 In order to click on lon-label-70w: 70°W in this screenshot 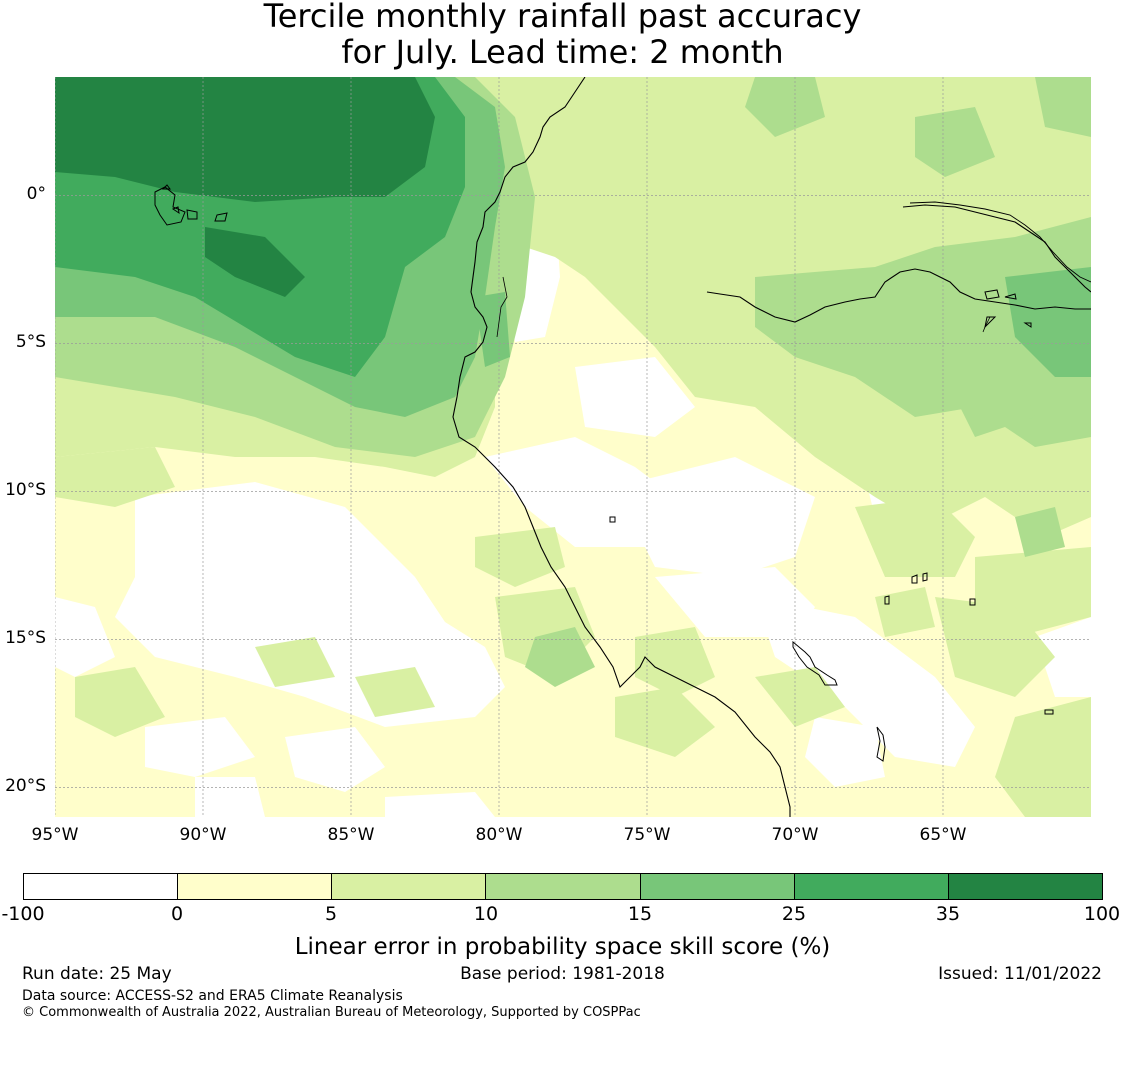, I will do `click(795, 835)`.